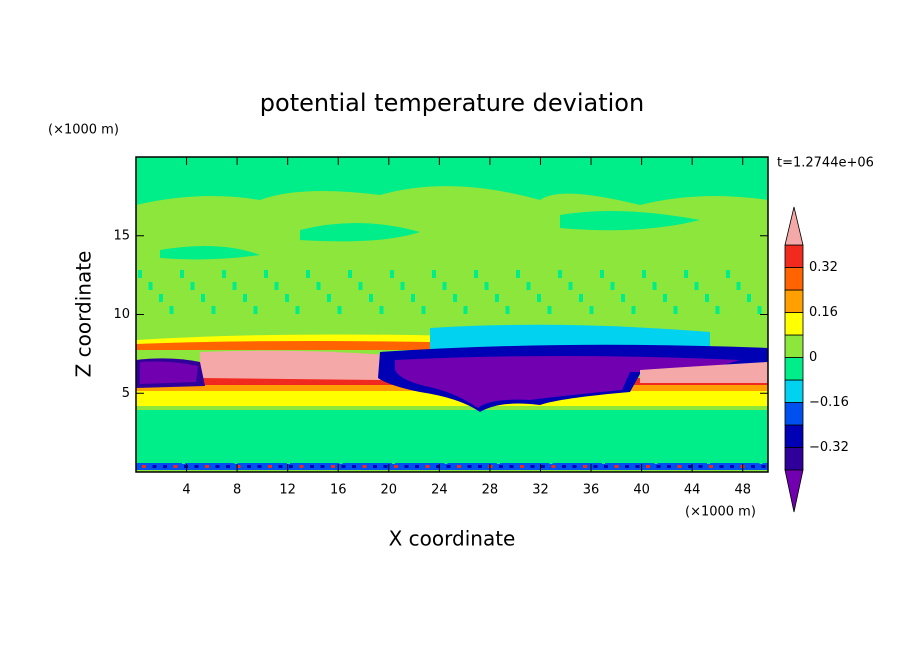 The height and width of the screenshot is (654, 904). I want to click on x-tick-label: 40, so click(641, 490).